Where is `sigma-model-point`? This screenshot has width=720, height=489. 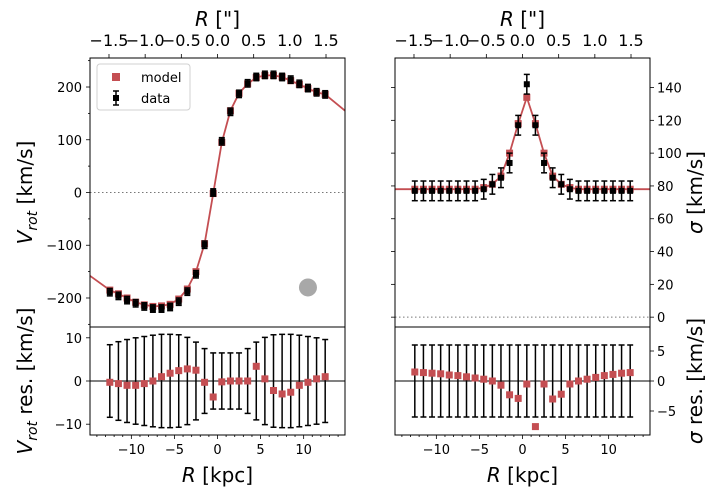
sigma-model-point is located at coordinates (527, 97).